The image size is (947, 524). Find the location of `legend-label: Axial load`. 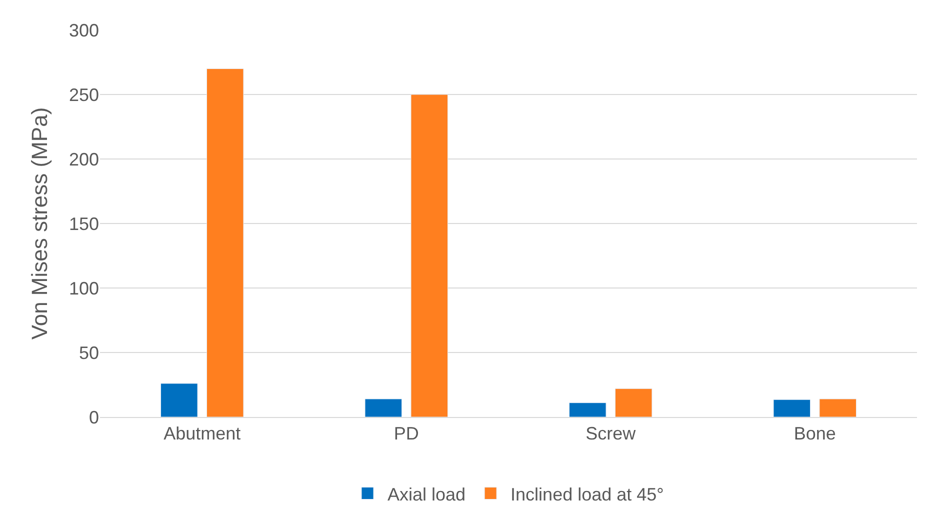

legend-label: Axial load is located at coordinates (427, 494).